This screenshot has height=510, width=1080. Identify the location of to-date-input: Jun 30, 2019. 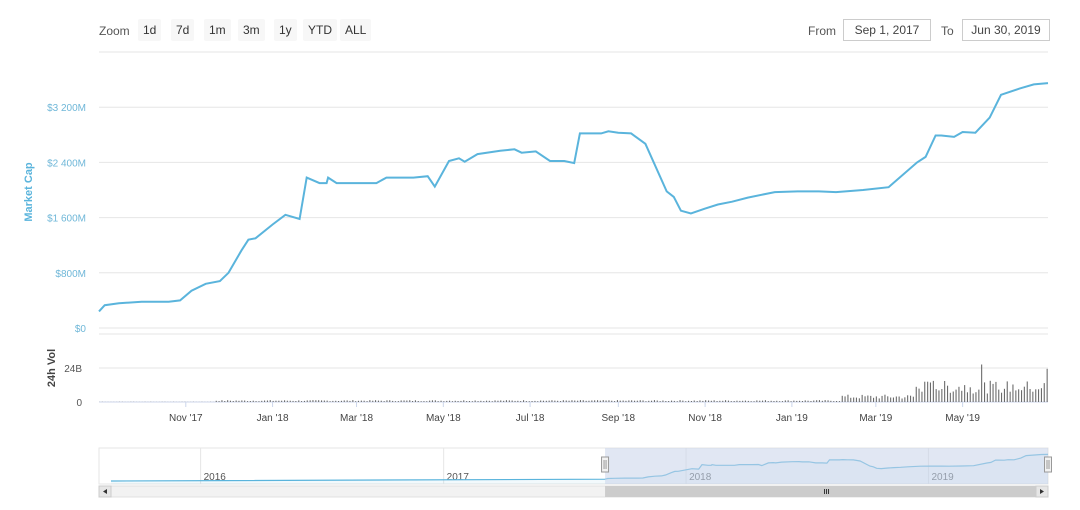
(1006, 30).